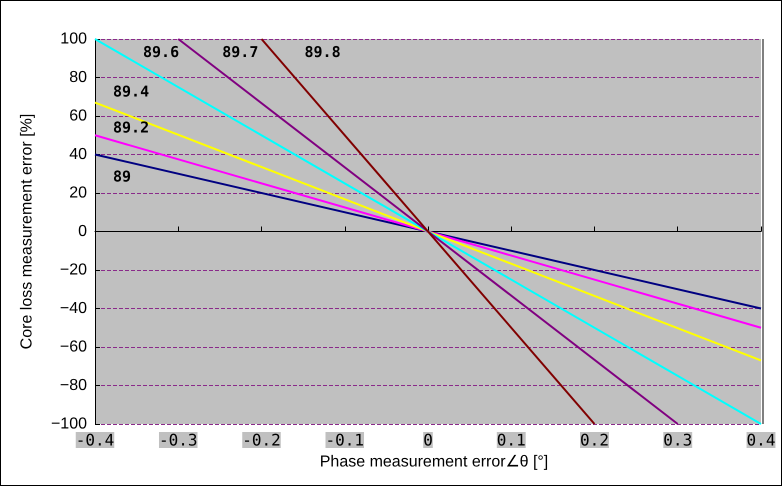  Describe the element at coordinates (83, 231) in the screenshot. I see `y-tick-label: 0` at that location.